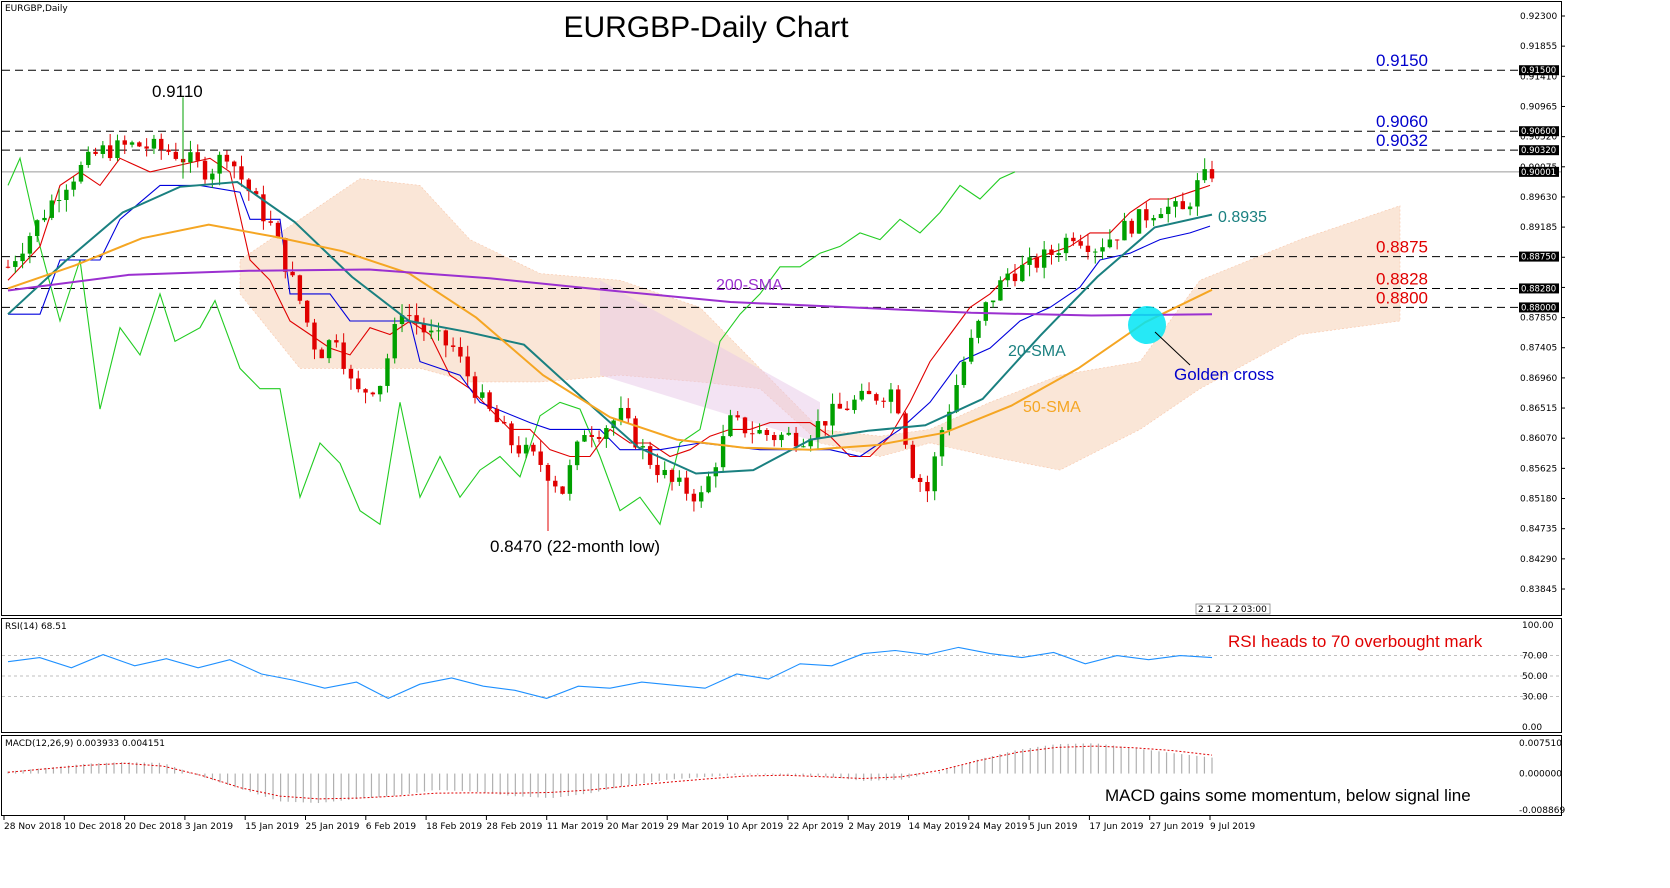 The width and height of the screenshot is (1670, 888). What do you see at coordinates (695, 827) in the screenshot?
I see `date-tick-label: 29 Mar 2019` at bounding box center [695, 827].